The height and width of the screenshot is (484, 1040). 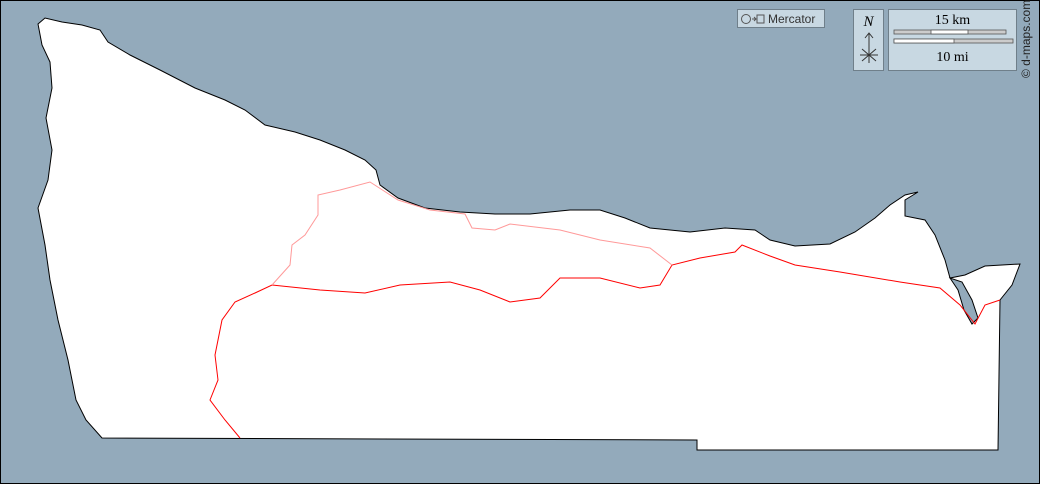 What do you see at coordinates (953, 36) in the screenshot?
I see `scale-bars` at bounding box center [953, 36].